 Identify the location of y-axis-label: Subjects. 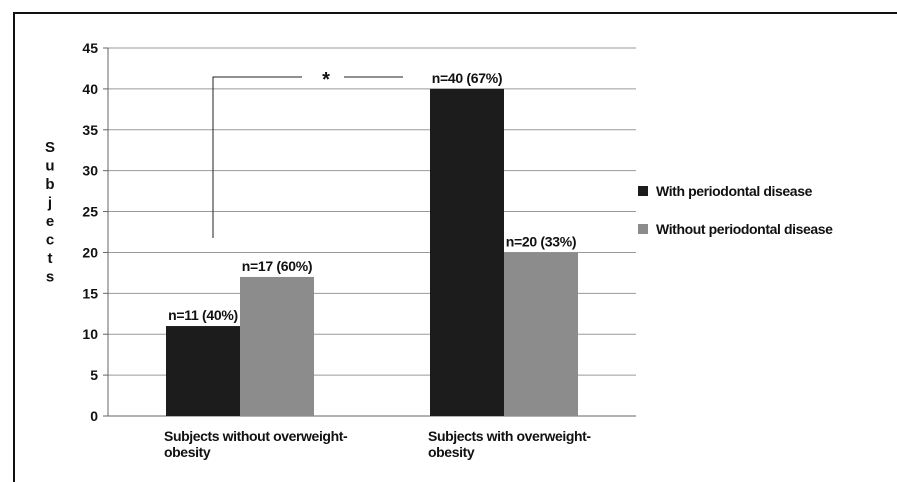
(50, 212).